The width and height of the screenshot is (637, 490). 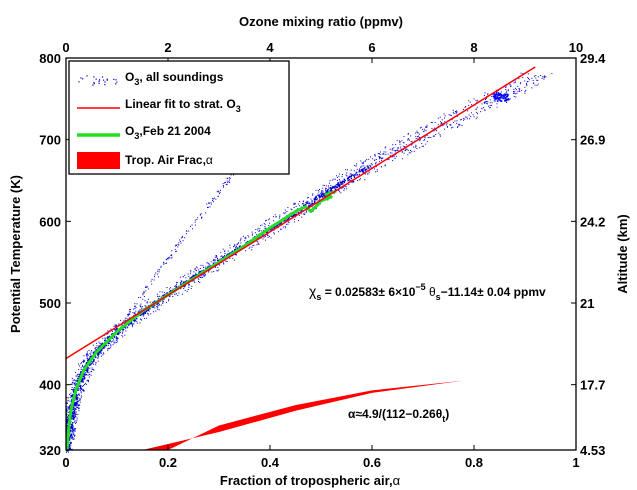 What do you see at coordinates (183, 105) in the screenshot?
I see `legend-label-fit: Linear fit to strat. O3` at bounding box center [183, 105].